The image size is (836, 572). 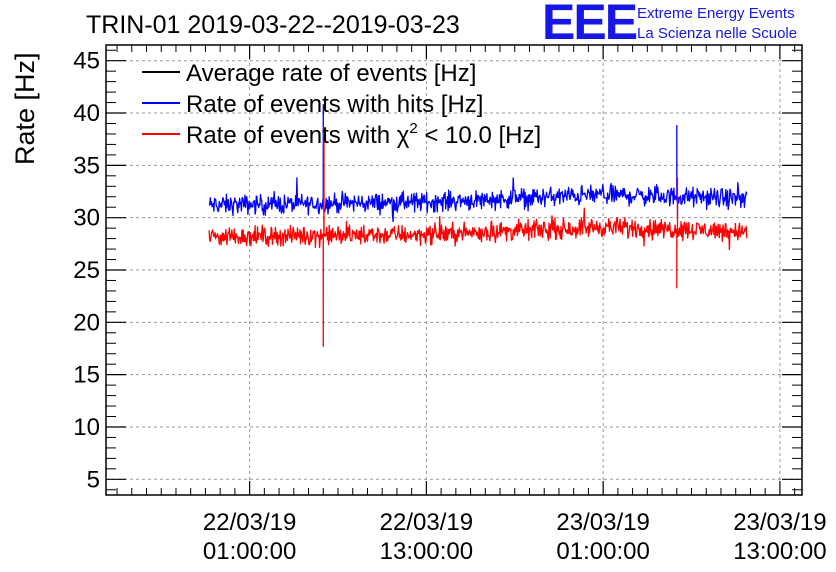 I want to click on y-tick-label: 40, so click(x=86, y=113).